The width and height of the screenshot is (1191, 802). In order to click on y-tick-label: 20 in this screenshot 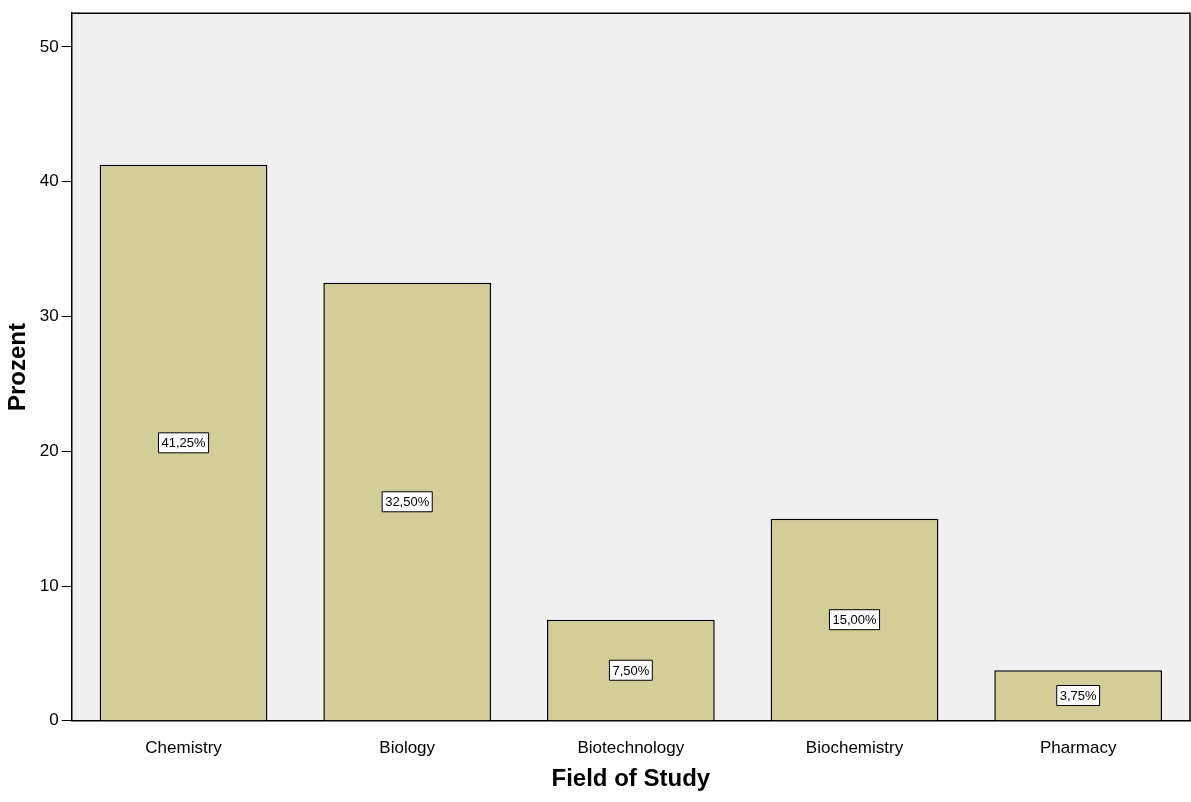, I will do `click(49, 450)`.